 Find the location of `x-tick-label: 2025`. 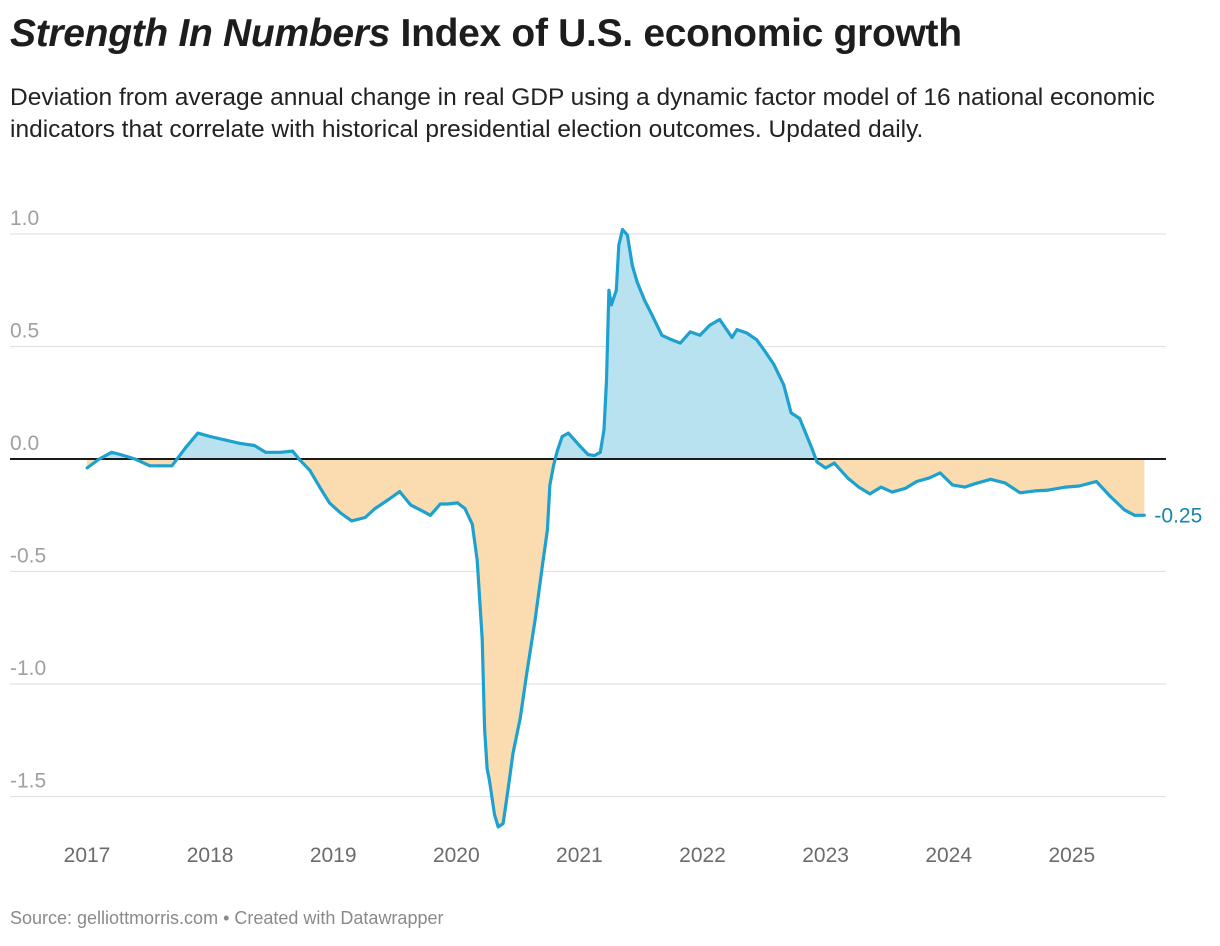

x-tick-label: 2025 is located at coordinates (1071, 855).